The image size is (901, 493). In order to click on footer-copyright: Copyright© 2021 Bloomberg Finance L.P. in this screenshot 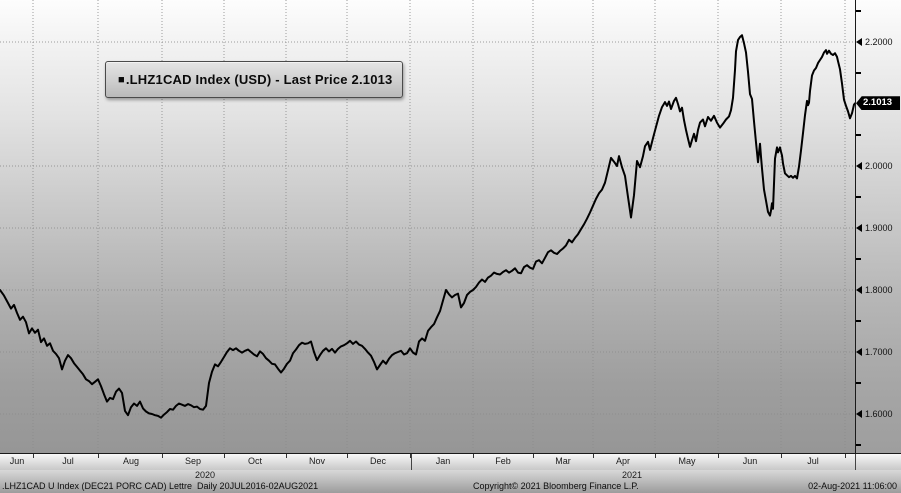, I will do `click(556, 486)`.